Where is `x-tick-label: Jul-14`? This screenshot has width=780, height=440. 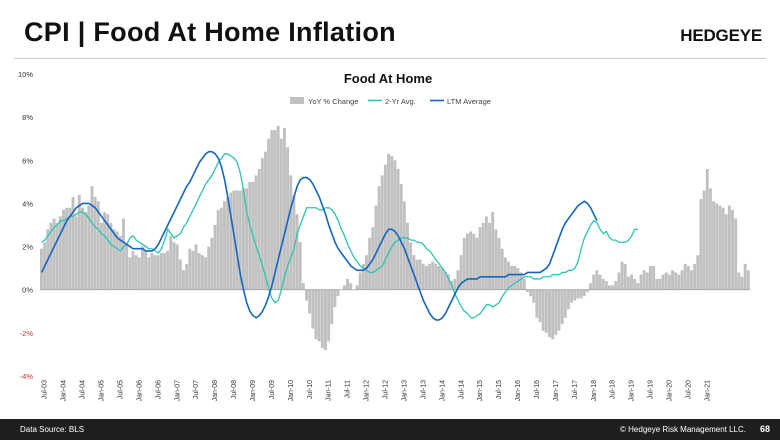 x-tick-label: Jul-14 is located at coordinates (461, 389).